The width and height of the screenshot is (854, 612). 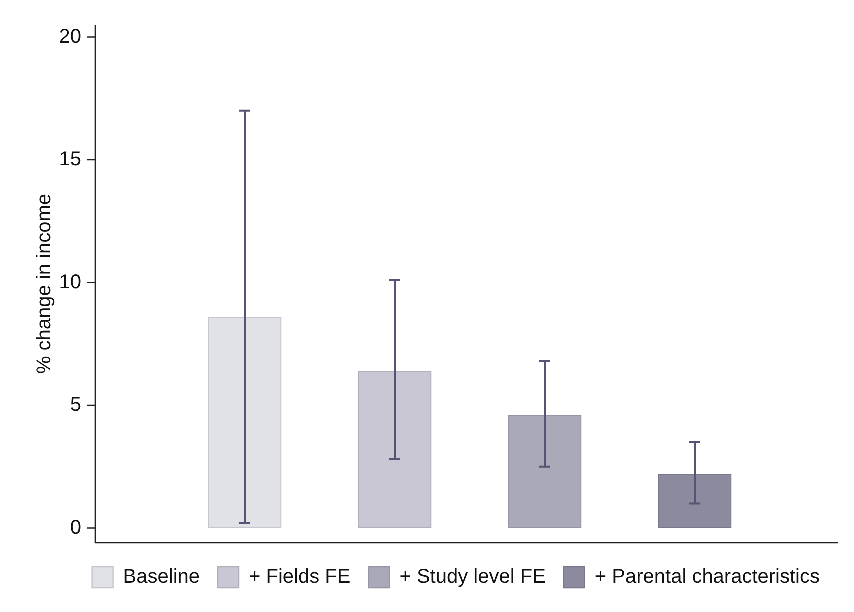 I want to click on legend-label: + Fields FE, so click(x=300, y=577).